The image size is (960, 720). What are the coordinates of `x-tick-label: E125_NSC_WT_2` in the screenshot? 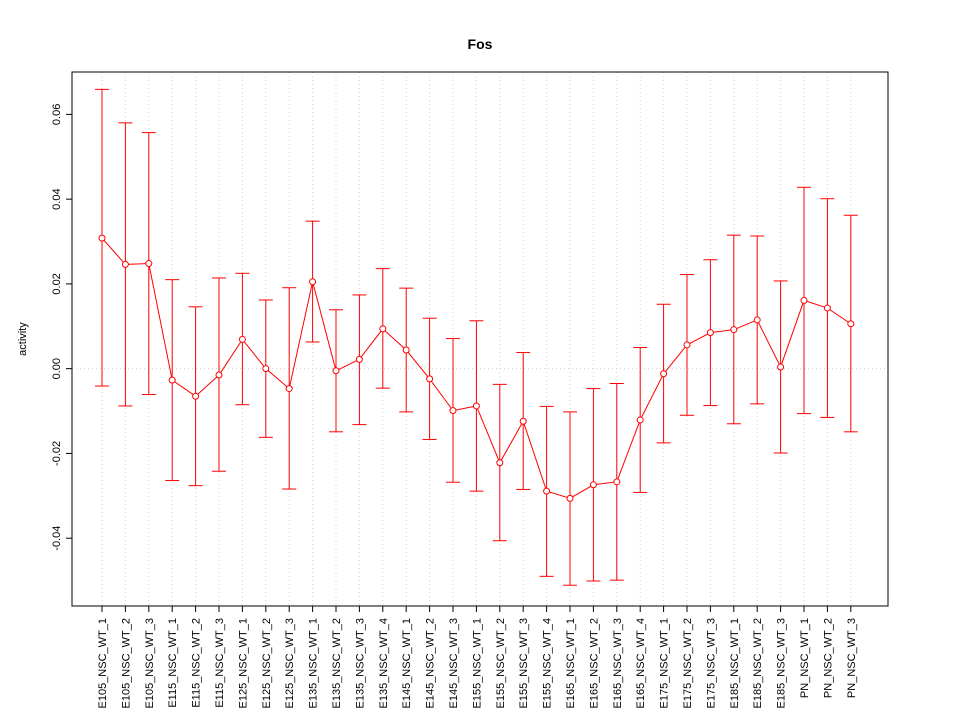 It's located at (267, 663).